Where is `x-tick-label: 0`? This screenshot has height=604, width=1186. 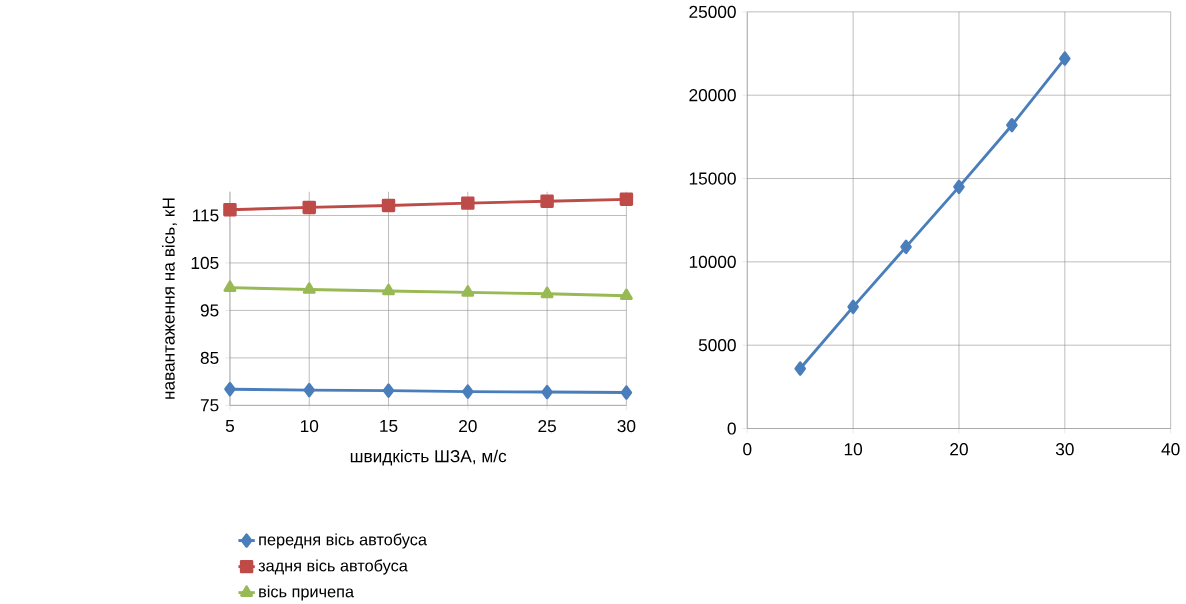
x-tick-label: 0 is located at coordinates (747, 449).